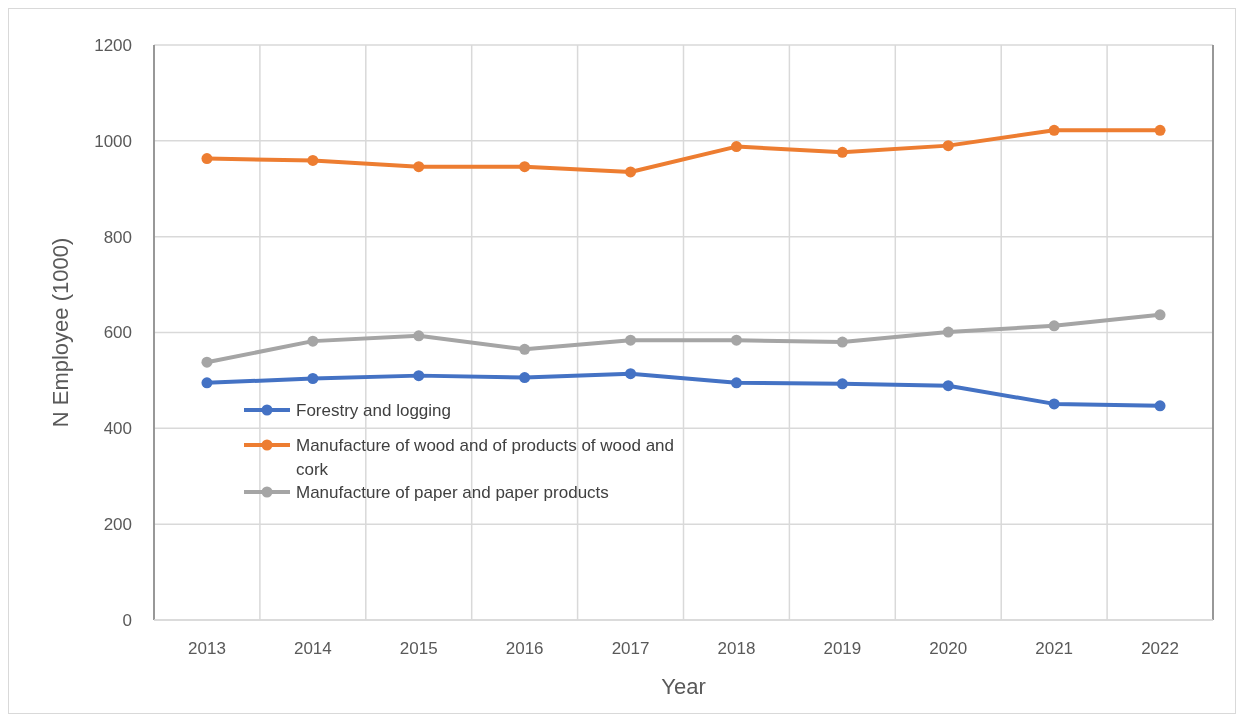 The image size is (1244, 722). Describe the element at coordinates (373, 410) in the screenshot. I see `legend-label: Forestry and logging` at that location.